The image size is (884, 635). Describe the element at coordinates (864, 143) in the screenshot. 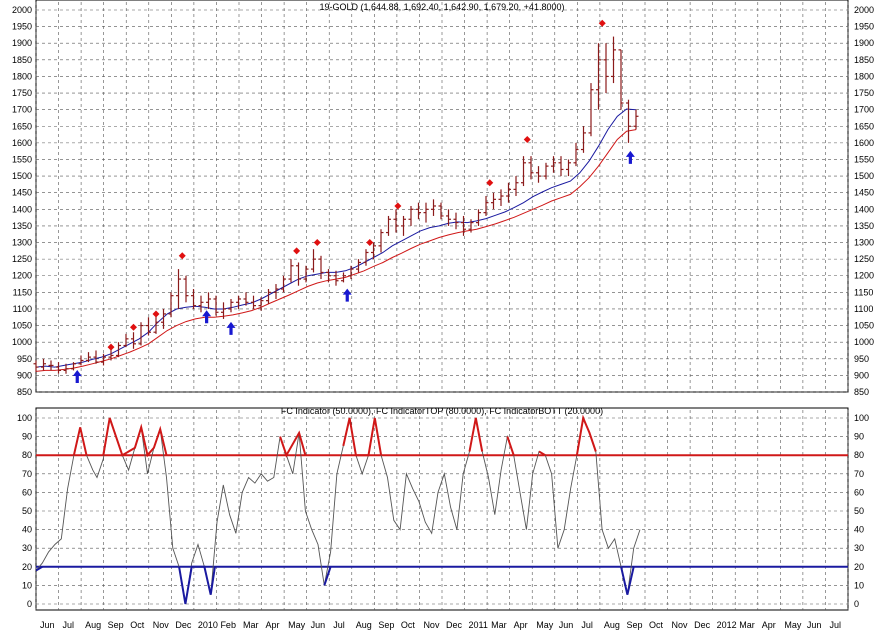

I see `price-ytick-right: 1600` at that location.